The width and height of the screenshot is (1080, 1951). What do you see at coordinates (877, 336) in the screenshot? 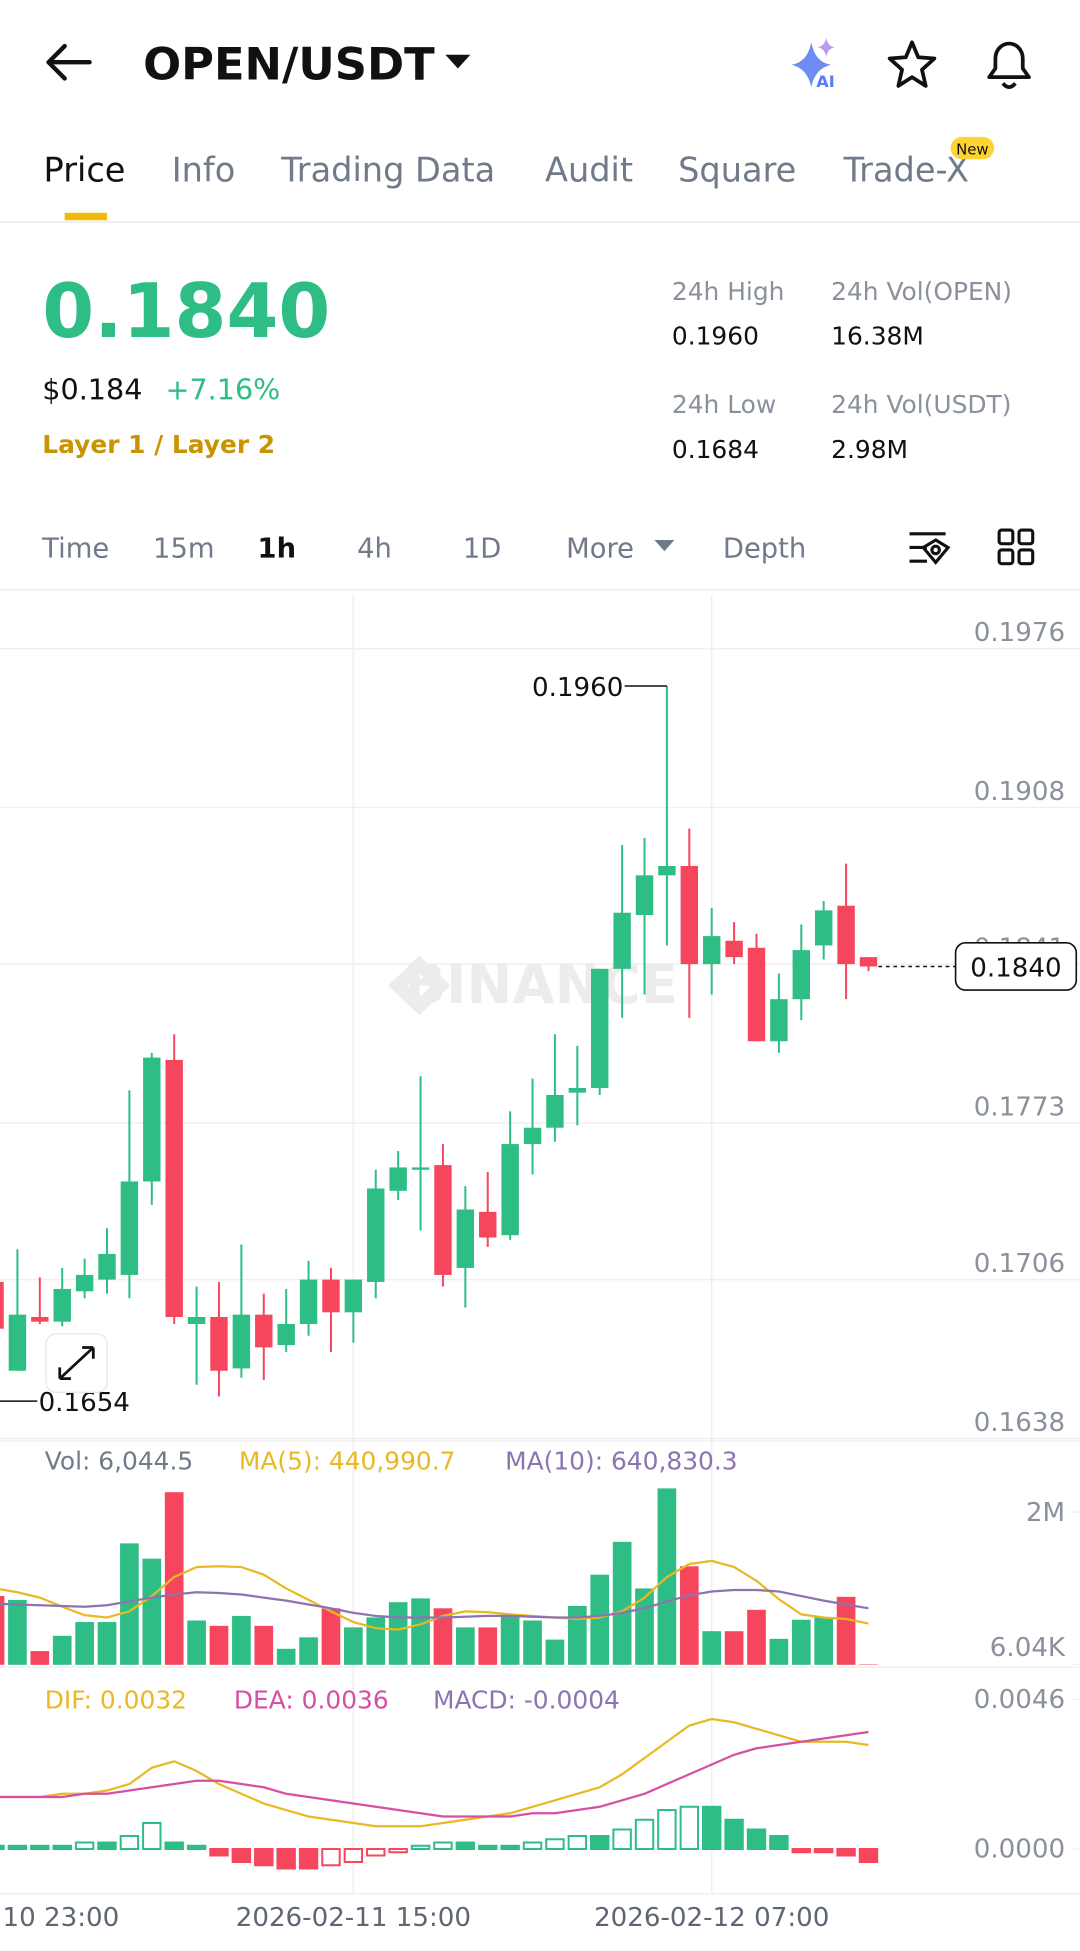
I see `stat-value: 16.38M` at bounding box center [877, 336].